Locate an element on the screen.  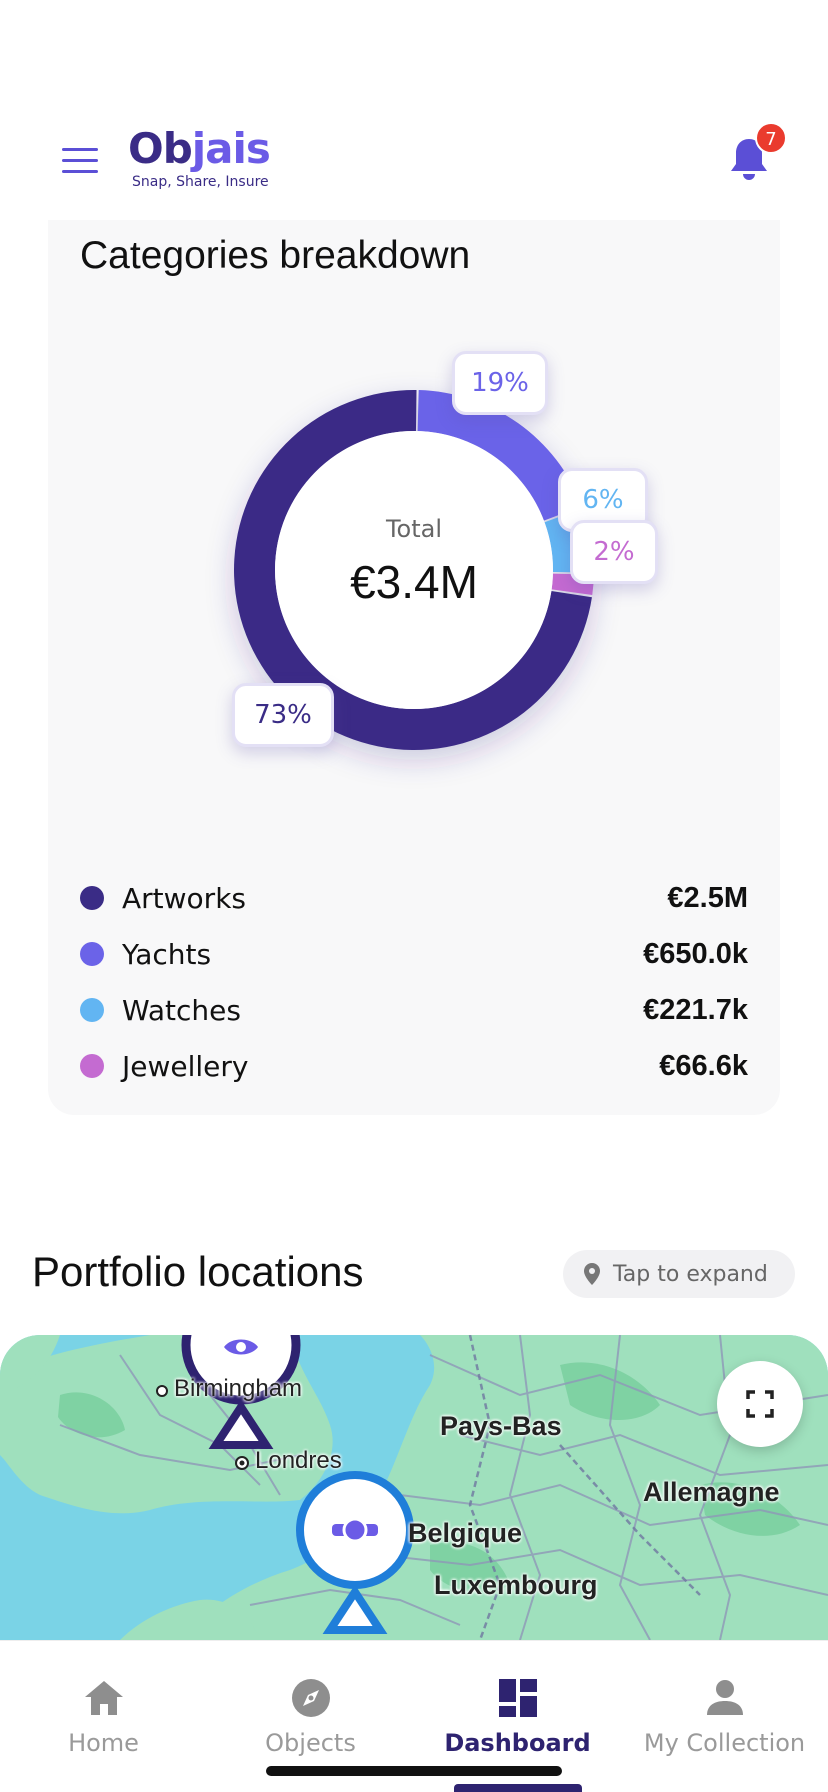
watch-icon is located at coordinates (355, 1530).